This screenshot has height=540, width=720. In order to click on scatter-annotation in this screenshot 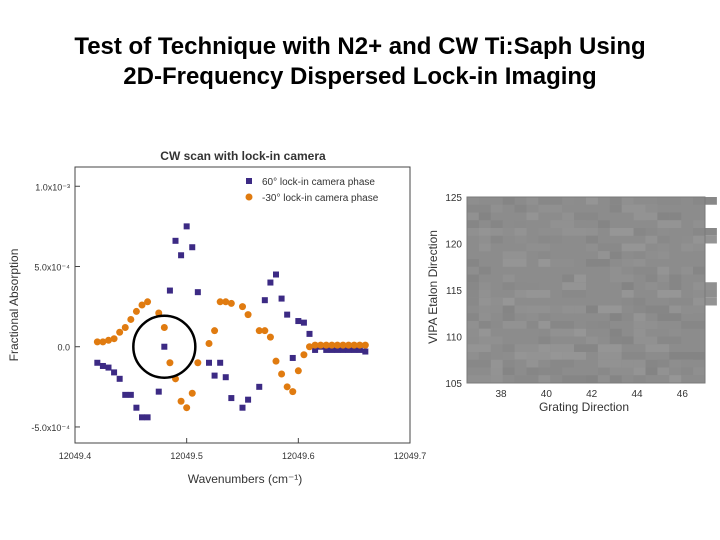, I will do `click(164, 346)`.